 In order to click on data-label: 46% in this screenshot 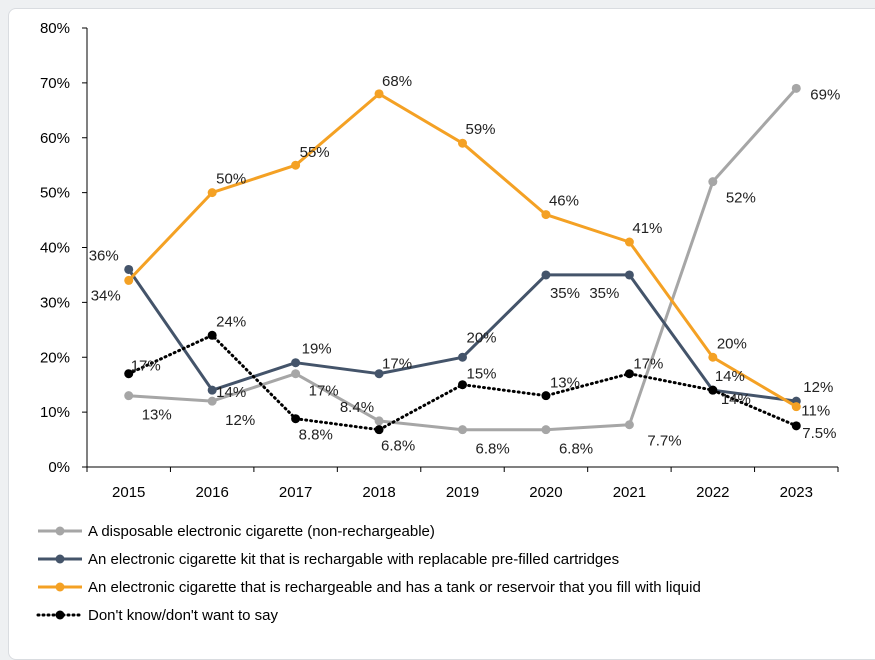, I will do `click(564, 201)`.